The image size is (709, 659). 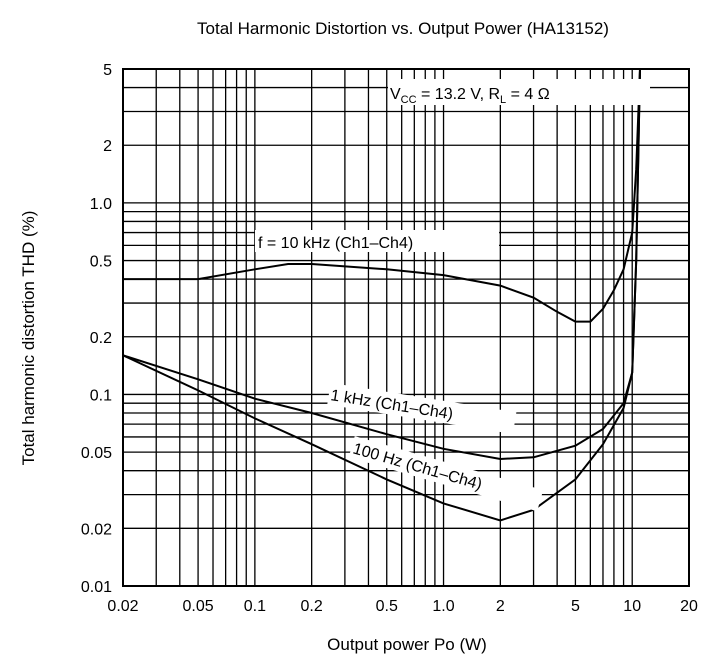 I want to click on y-tick-labels: 0.01 0.02 0.05 0.1 0.2 0.5 1.0 2 5, so click(x=96, y=329).